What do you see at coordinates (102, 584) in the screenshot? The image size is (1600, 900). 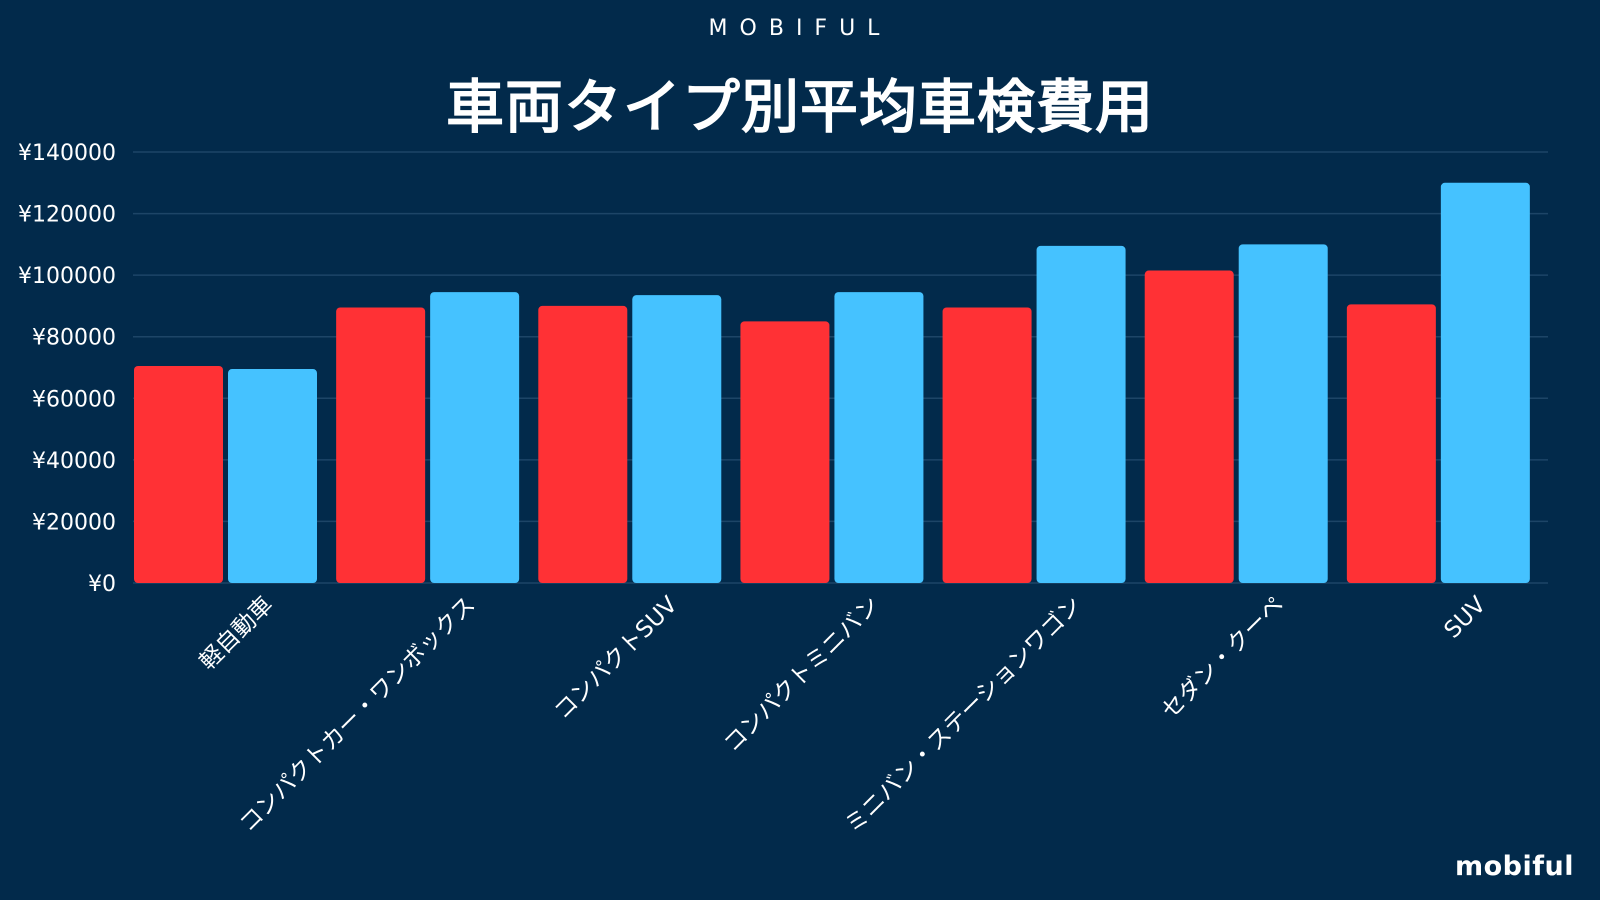 I see `y-tick-label: ¥0` at bounding box center [102, 584].